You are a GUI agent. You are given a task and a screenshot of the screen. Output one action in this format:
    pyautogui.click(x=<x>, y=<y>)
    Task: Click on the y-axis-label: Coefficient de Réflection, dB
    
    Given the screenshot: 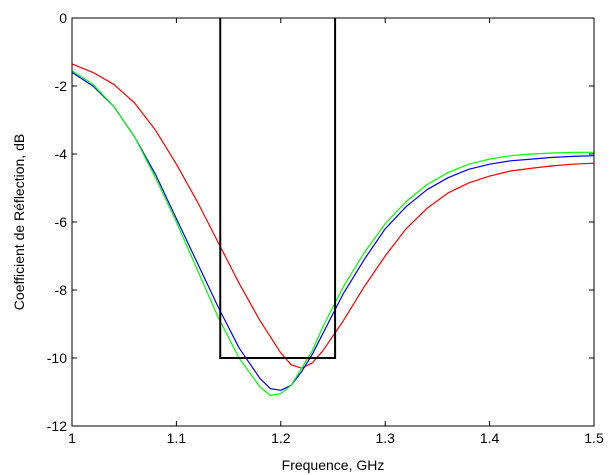 What is the action you would take?
    pyautogui.click(x=19, y=222)
    